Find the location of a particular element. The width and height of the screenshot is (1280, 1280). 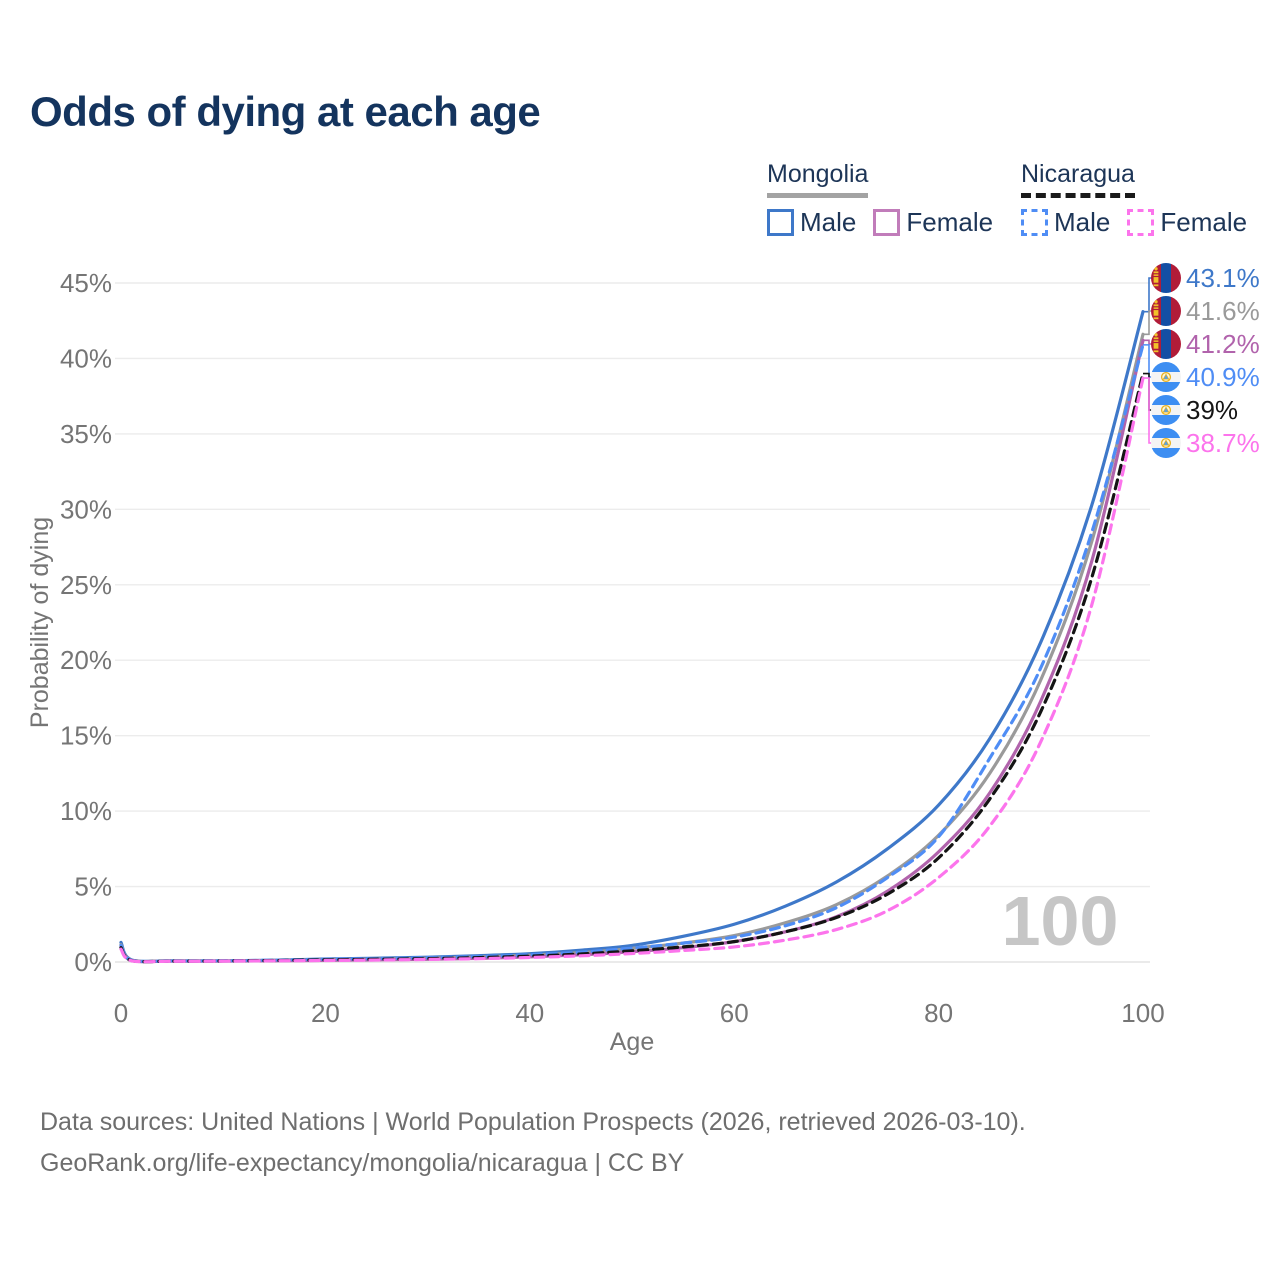

y-tick-label: 15% is located at coordinates (86, 736).